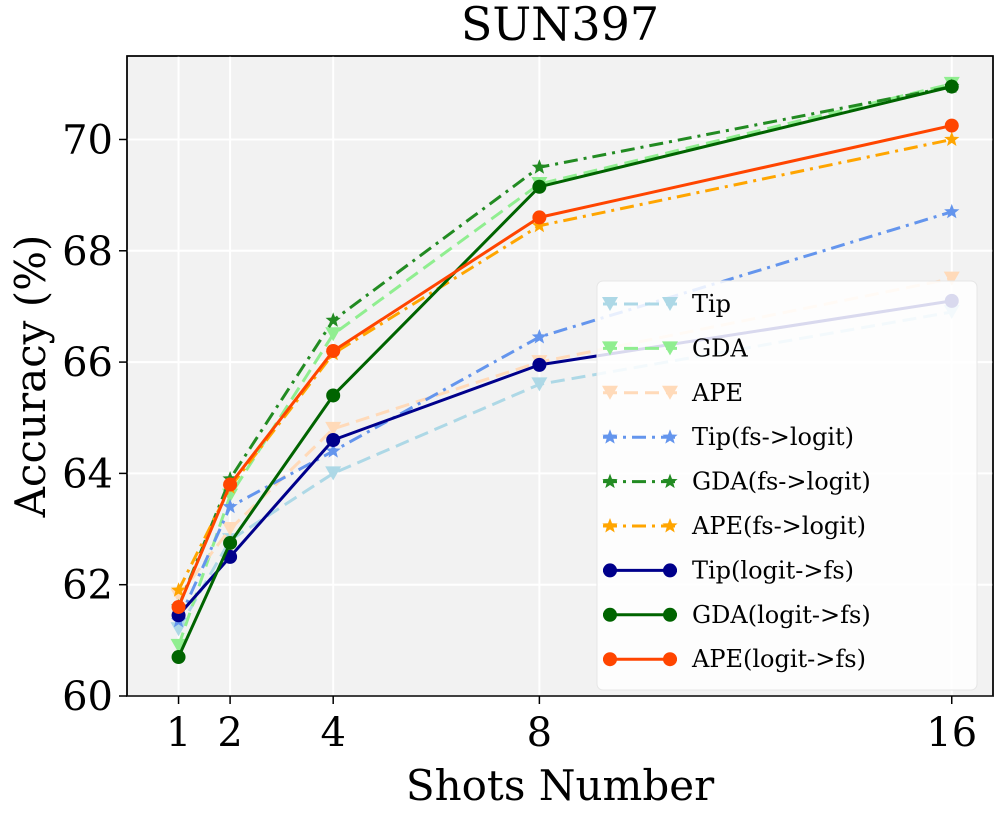 This screenshot has width=997, height=815. I want to click on legend-label: Tip, so click(711, 304).